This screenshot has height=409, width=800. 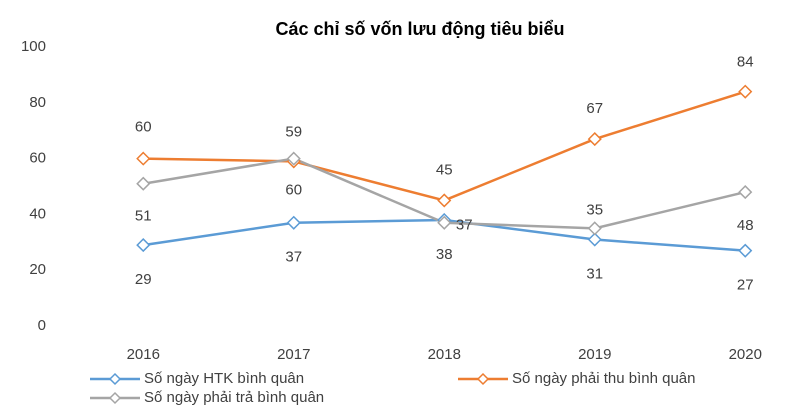 What do you see at coordinates (419, 29) in the screenshot?
I see `chart-title: Các chỉ số vốn lưu động tiêu biểu` at bounding box center [419, 29].